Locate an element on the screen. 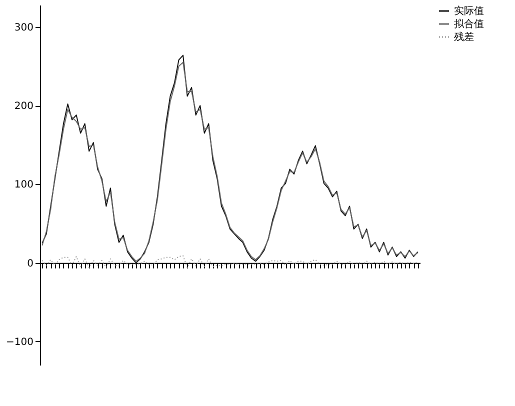 This screenshot has width=515, height=406. legend-label: 拟合值 is located at coordinates (469, 24).